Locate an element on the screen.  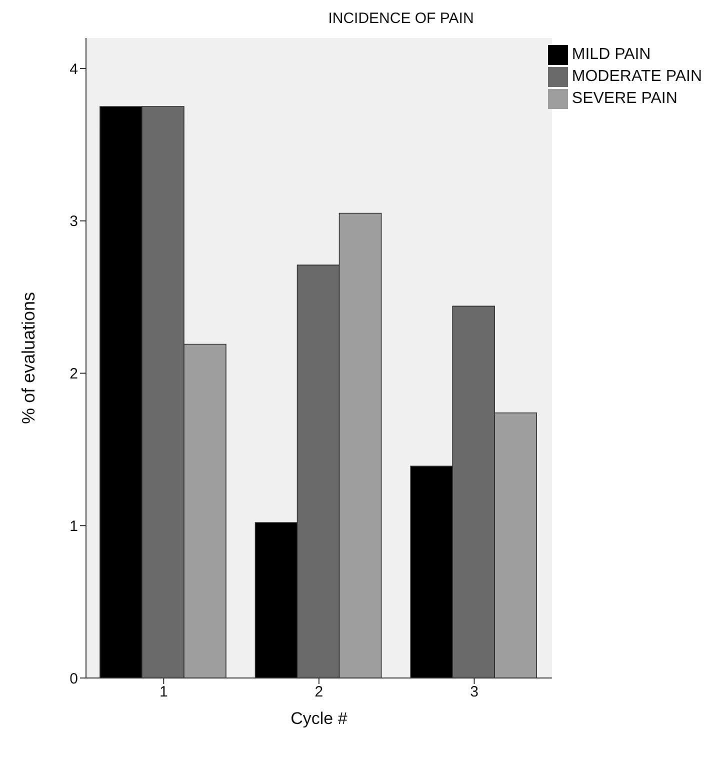
legend-label: MILD PAIN is located at coordinates (611, 54).